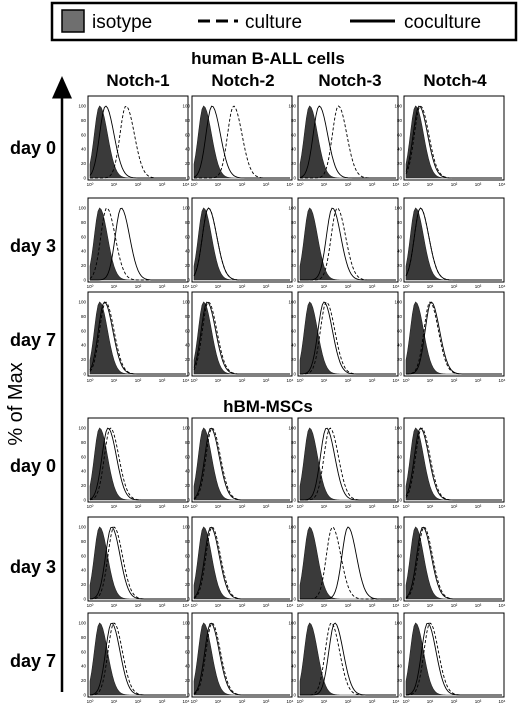 This screenshot has height=715, width=520. Describe the element at coordinates (273, 22) in the screenshot. I see `legend-culture-label: culture` at that location.